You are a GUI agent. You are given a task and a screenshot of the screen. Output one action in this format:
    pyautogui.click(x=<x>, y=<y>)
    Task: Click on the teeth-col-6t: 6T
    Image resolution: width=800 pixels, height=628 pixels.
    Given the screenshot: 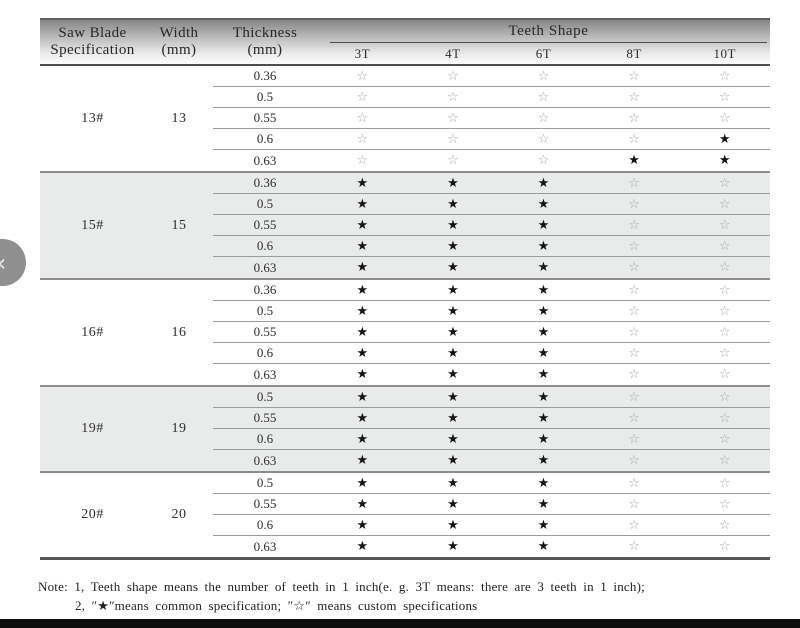 What is the action you would take?
    pyautogui.click(x=543, y=53)
    